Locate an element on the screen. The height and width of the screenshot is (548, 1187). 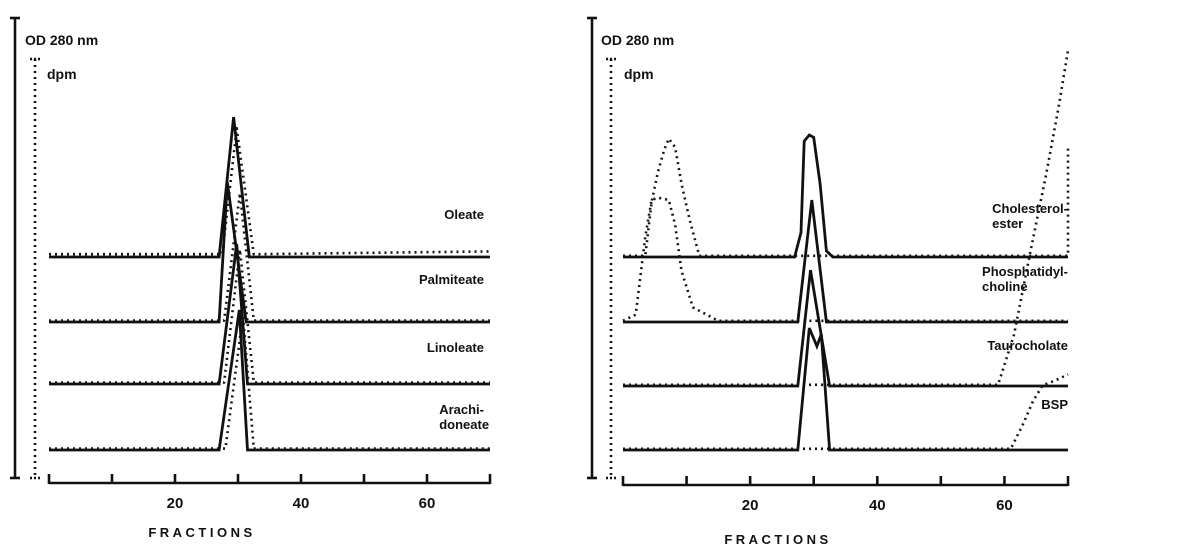
series-label: Cholesterol-ester is located at coordinates (1030, 216).